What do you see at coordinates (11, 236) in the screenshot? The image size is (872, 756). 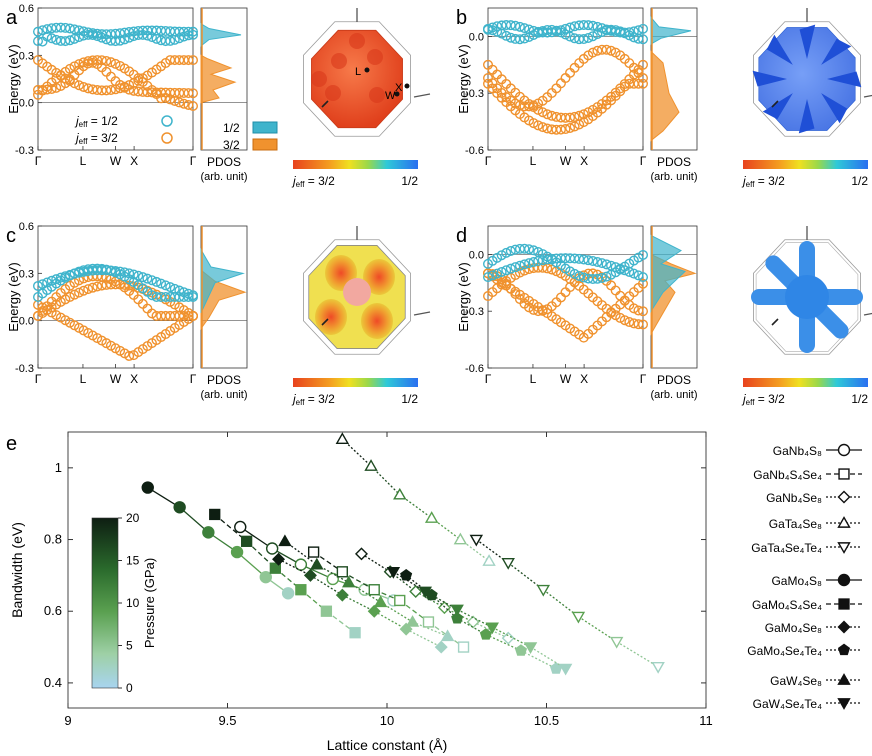 I see `panel-letter: c` at bounding box center [11, 236].